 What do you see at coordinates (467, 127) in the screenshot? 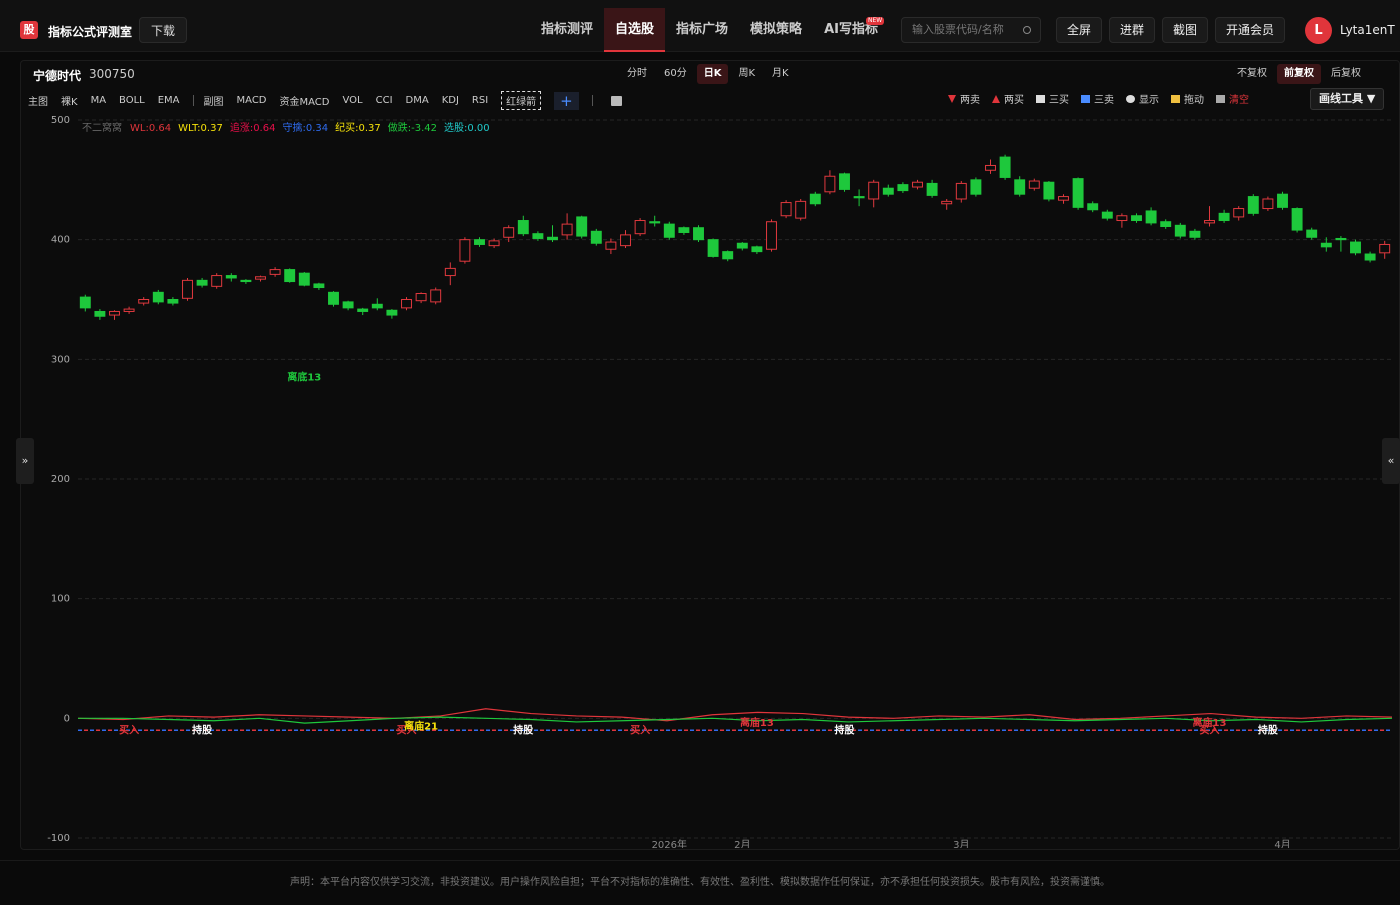
I see `legend-item: 选股:0.00` at bounding box center [467, 127].